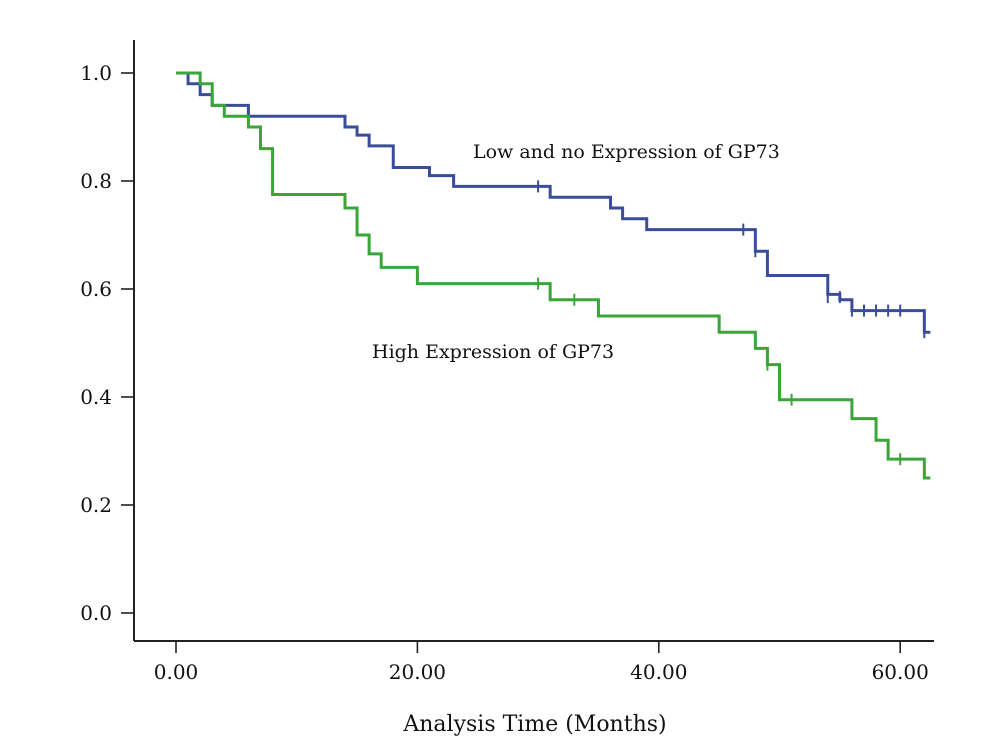 The height and width of the screenshot is (753, 1000). I want to click on x-tick-label: 40.00, so click(658, 672).